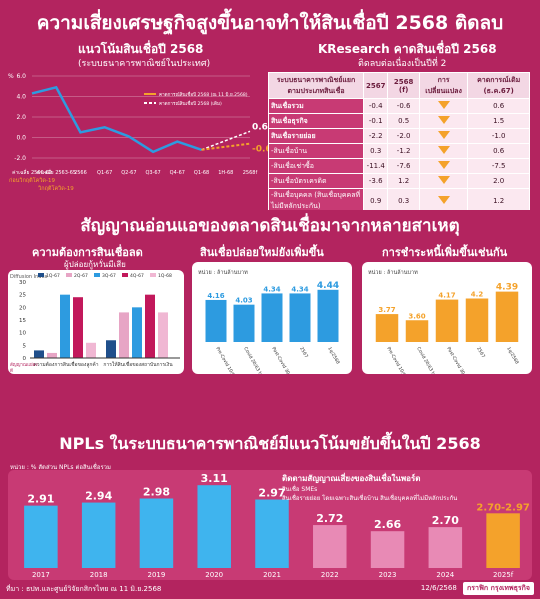  Describe the element at coordinates (141, 49) in the screenshot. I see `trend-title: แนวโน้มสินเชื่อปี 2568` at that location.